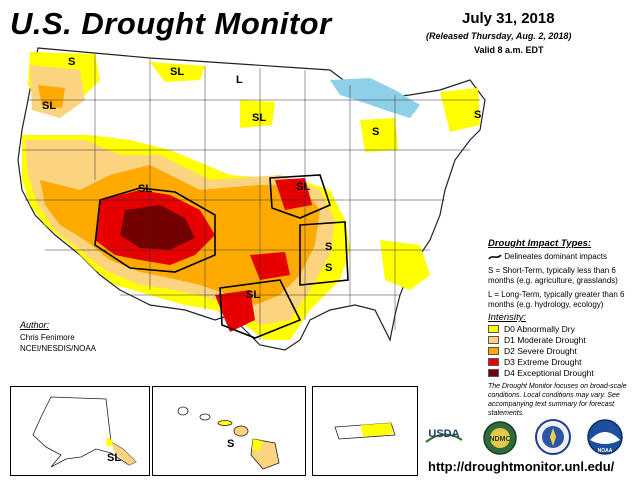  Describe the element at coordinates (493, 373) in the screenshot. I see `legend-swatch-d4` at that location.